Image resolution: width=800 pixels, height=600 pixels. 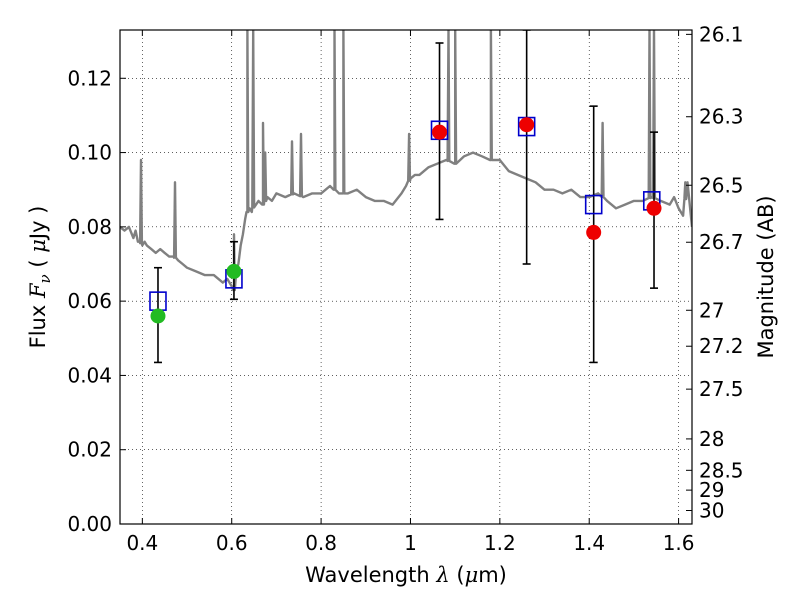 I want to click on y-tick-label: 0.10, so click(x=89, y=153).